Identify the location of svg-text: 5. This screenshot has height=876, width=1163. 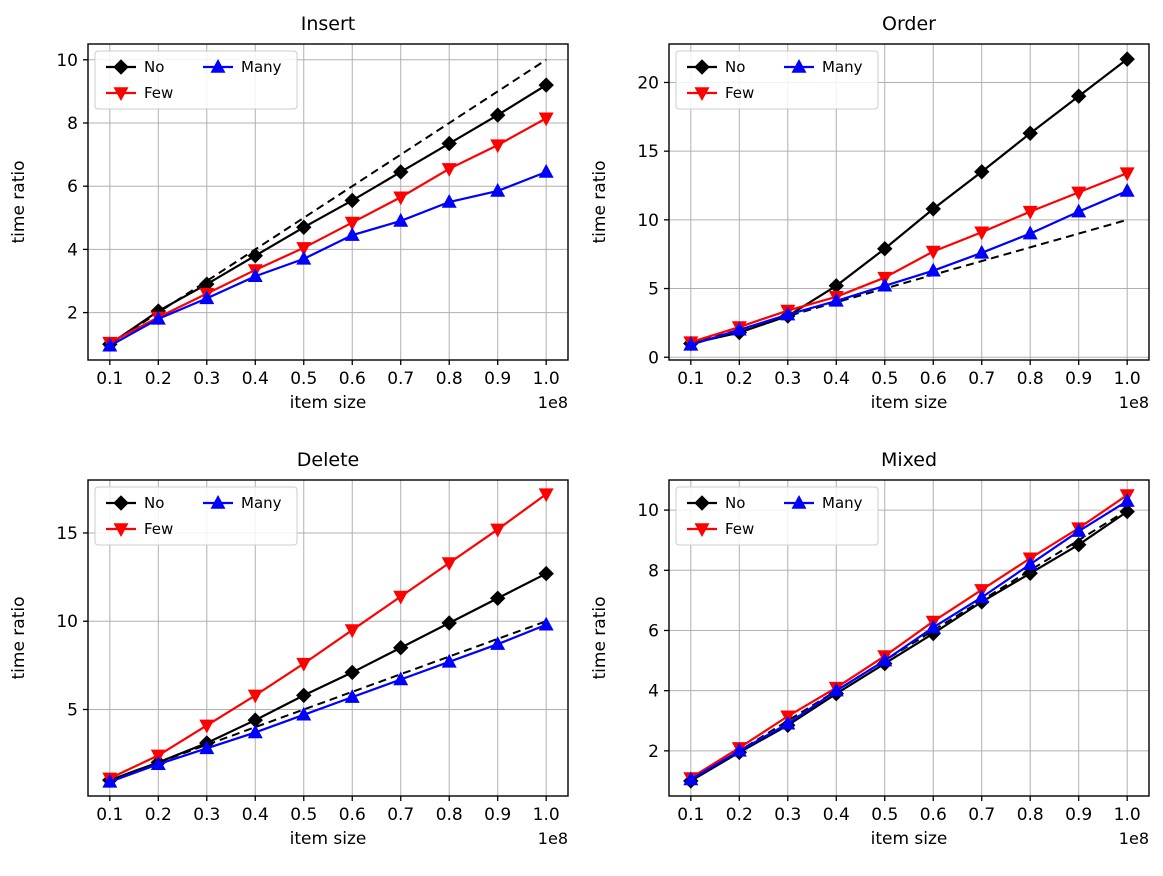
(72, 710).